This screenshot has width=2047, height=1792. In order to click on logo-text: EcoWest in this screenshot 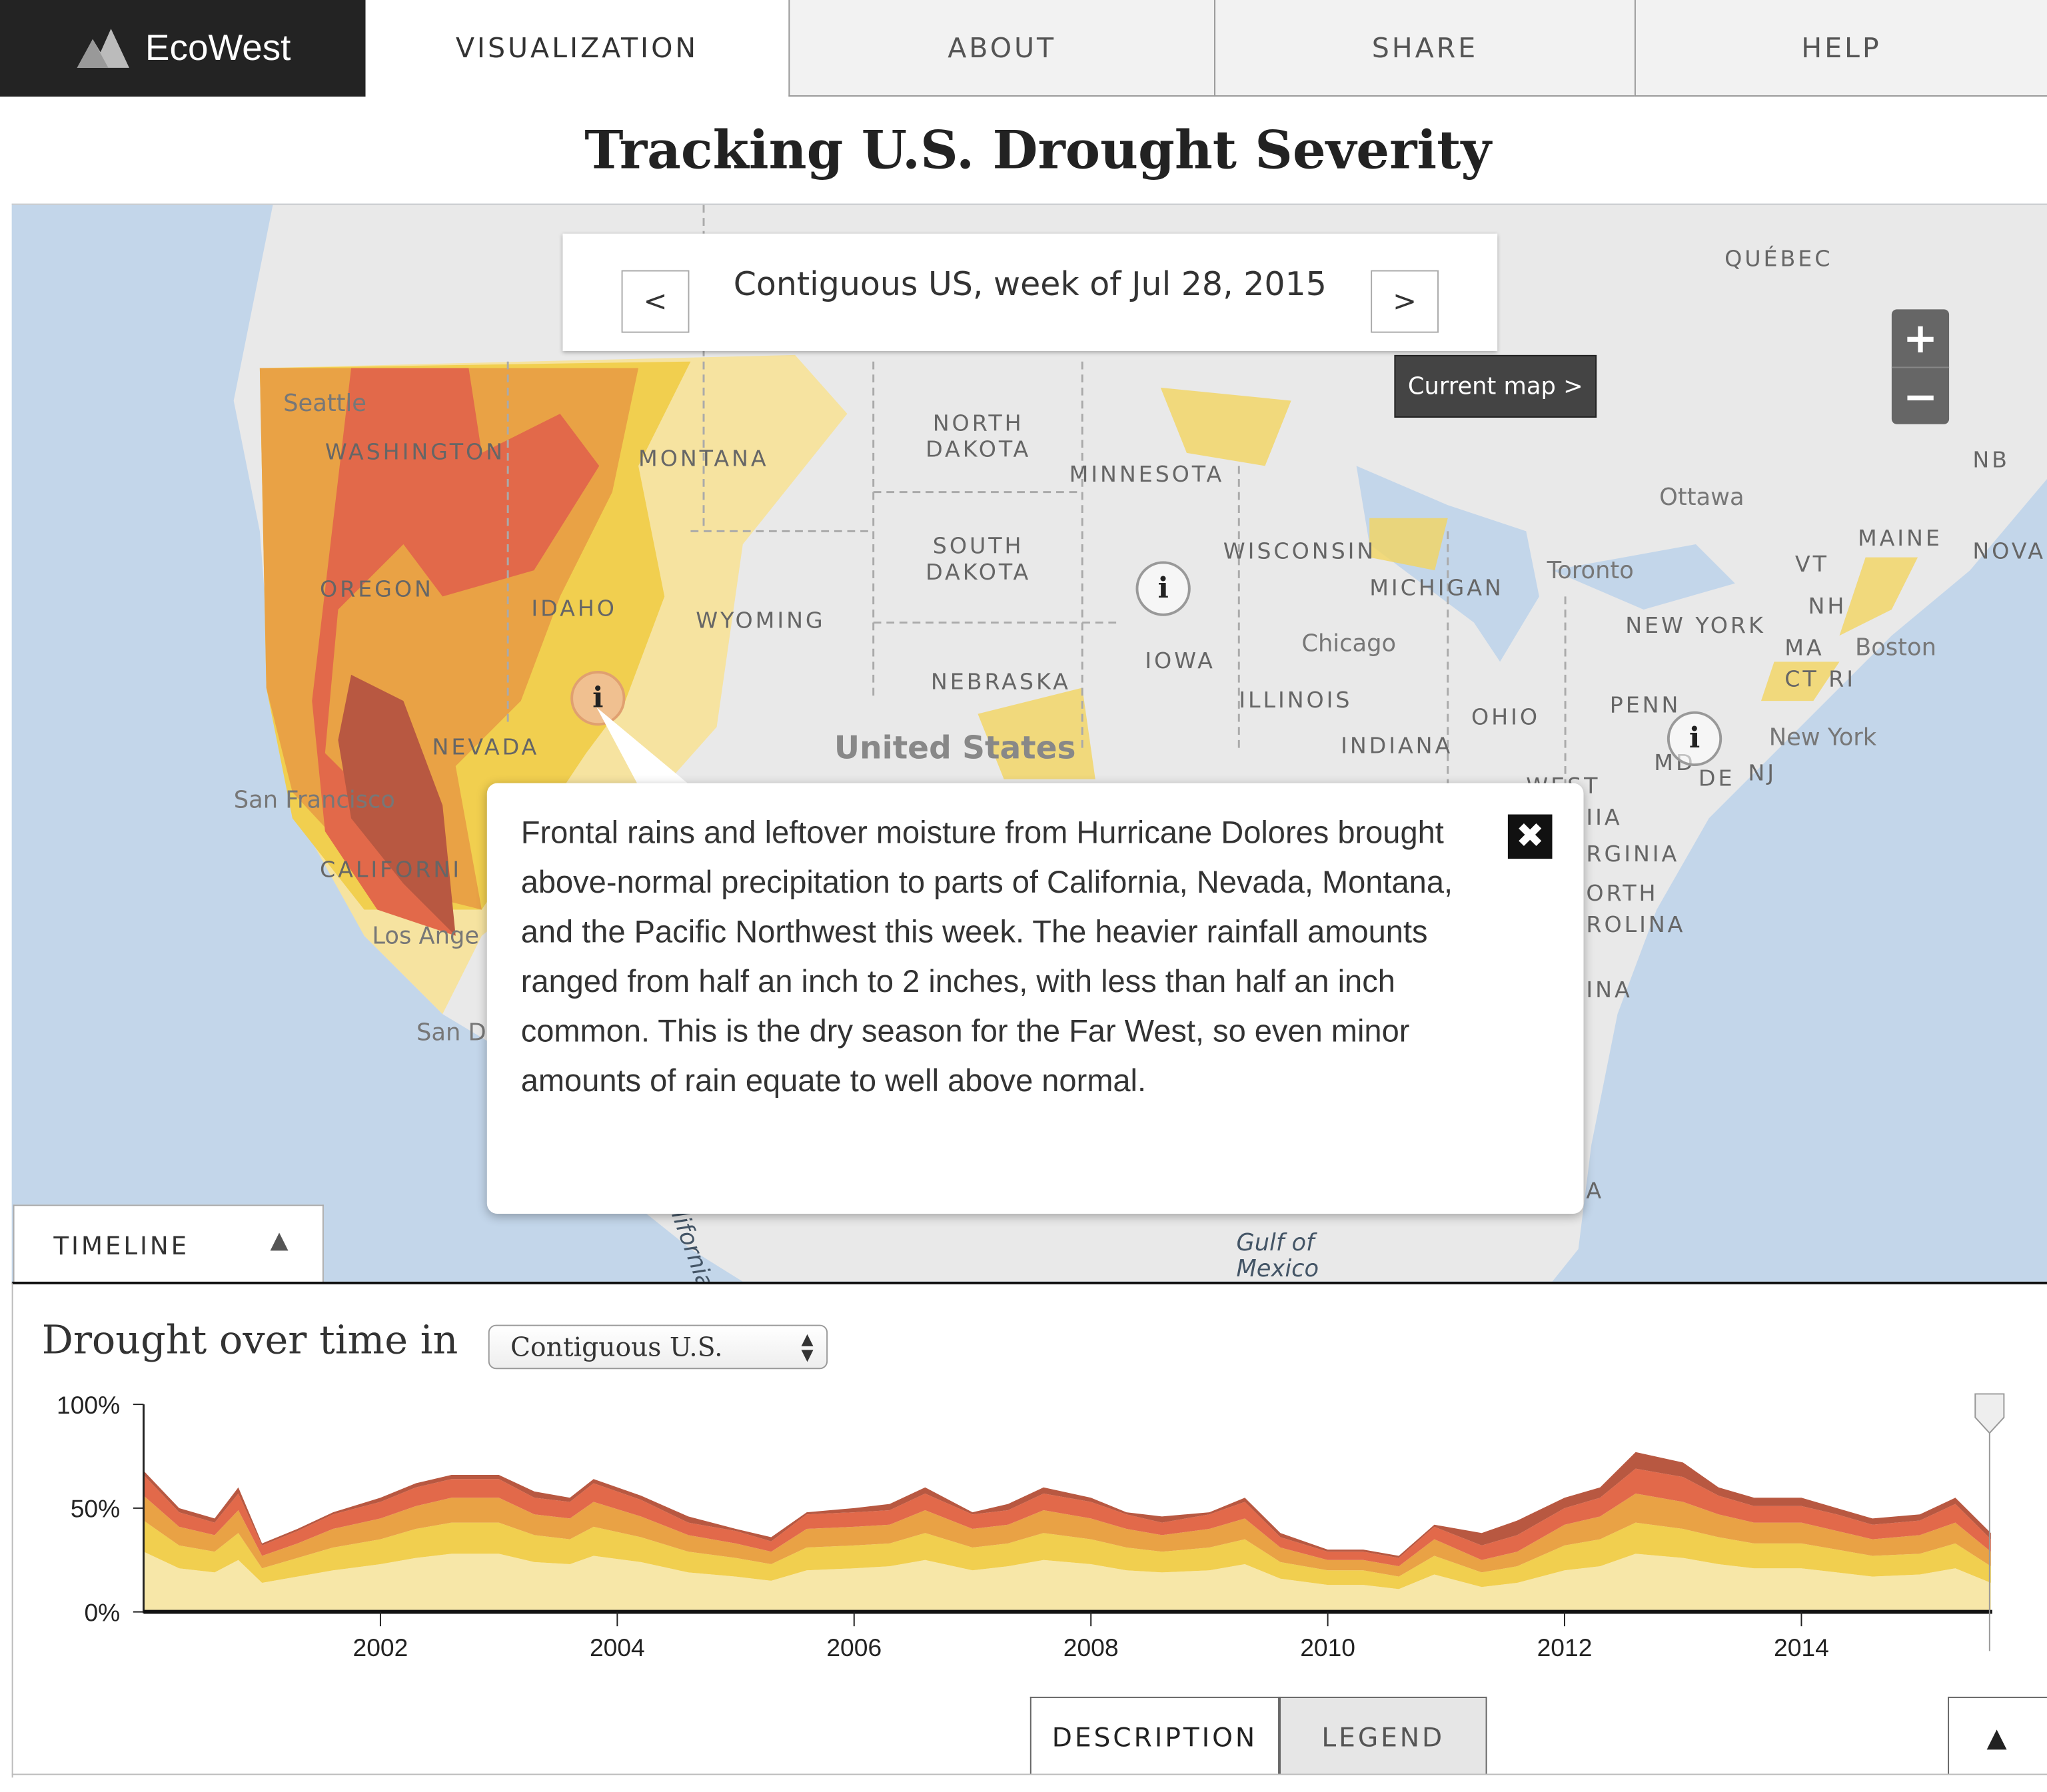, I will do `click(218, 47)`.